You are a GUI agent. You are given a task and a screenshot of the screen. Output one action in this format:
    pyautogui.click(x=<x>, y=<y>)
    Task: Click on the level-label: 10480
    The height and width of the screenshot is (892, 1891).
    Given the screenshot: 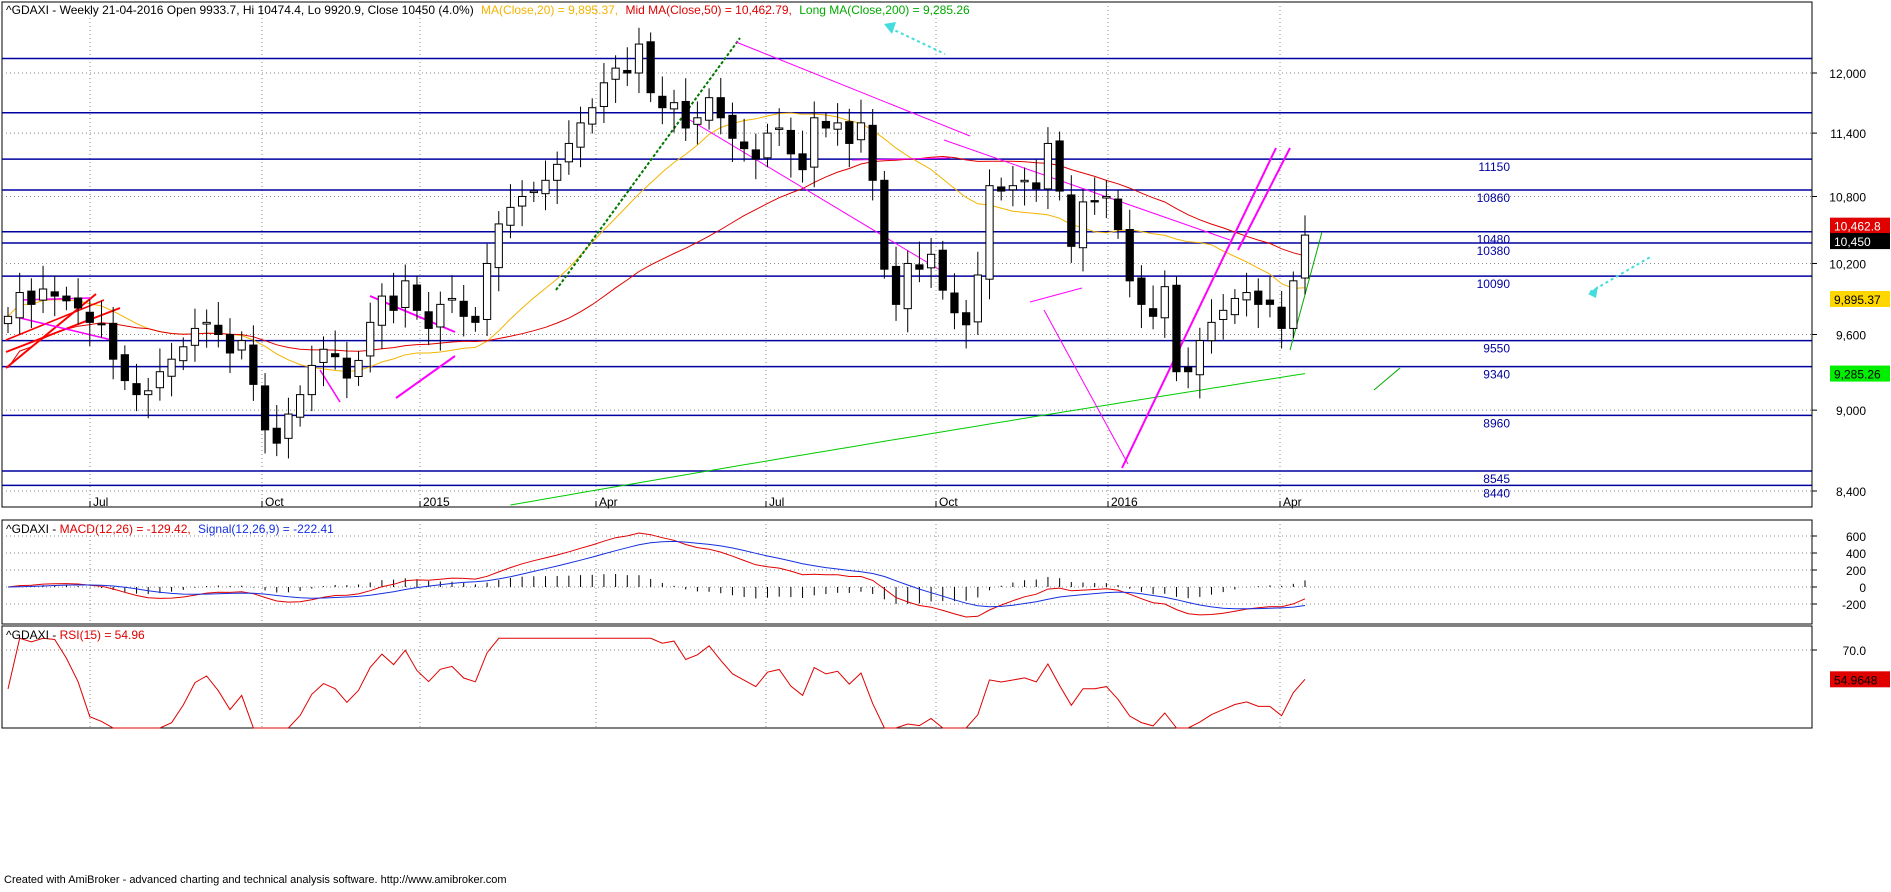 What is the action you would take?
    pyautogui.click(x=1494, y=240)
    